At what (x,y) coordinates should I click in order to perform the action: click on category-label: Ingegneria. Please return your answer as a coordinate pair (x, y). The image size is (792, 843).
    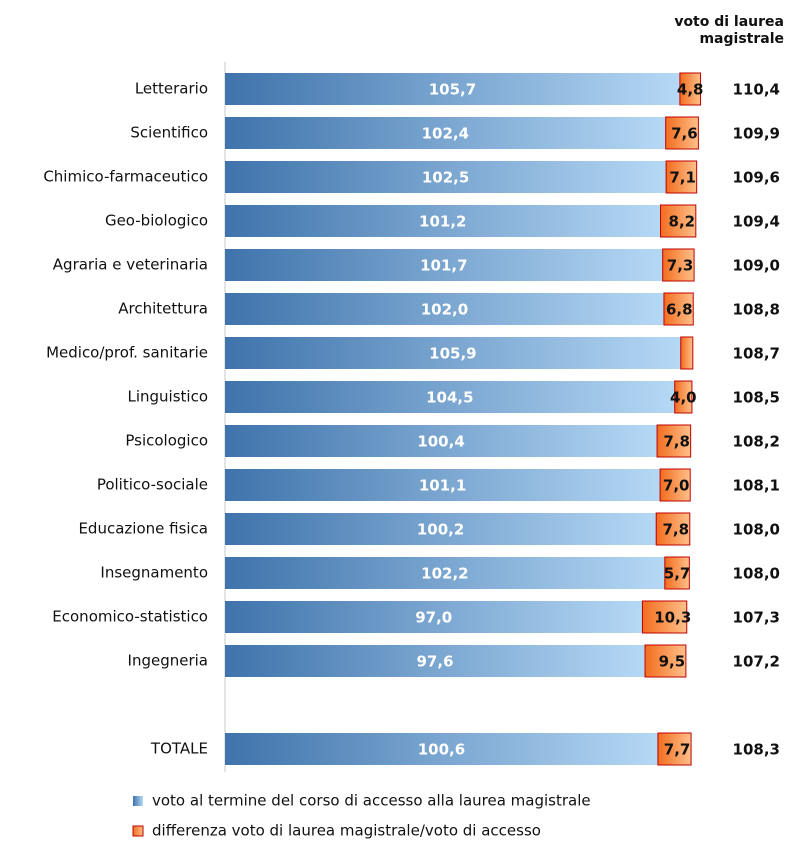
    Looking at the image, I should click on (168, 661).